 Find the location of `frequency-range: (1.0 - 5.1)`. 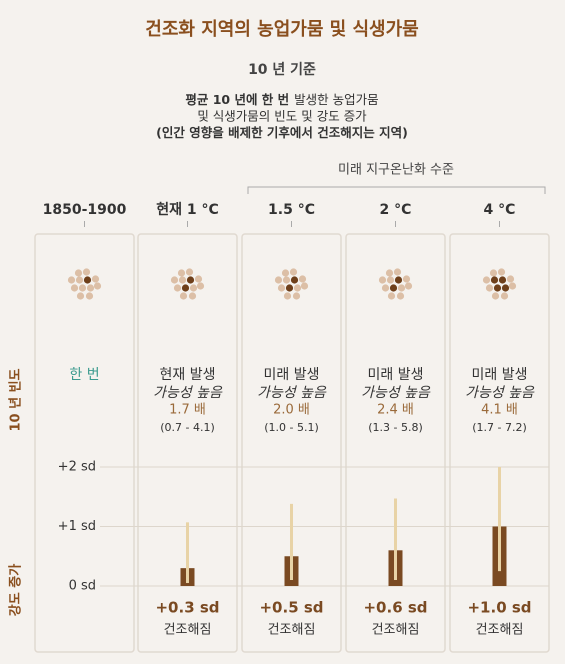

frequency-range: (1.0 - 5.1) is located at coordinates (291, 427).